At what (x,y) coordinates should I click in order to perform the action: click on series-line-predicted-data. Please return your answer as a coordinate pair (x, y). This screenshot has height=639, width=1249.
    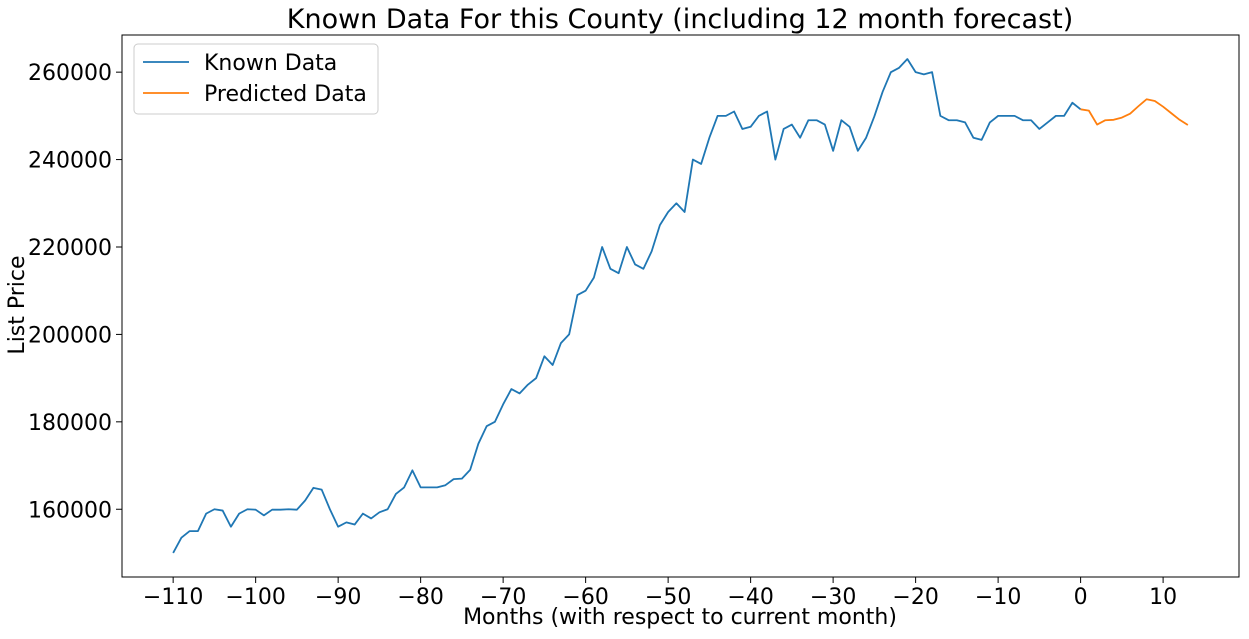
    Looking at the image, I should click on (1134, 112).